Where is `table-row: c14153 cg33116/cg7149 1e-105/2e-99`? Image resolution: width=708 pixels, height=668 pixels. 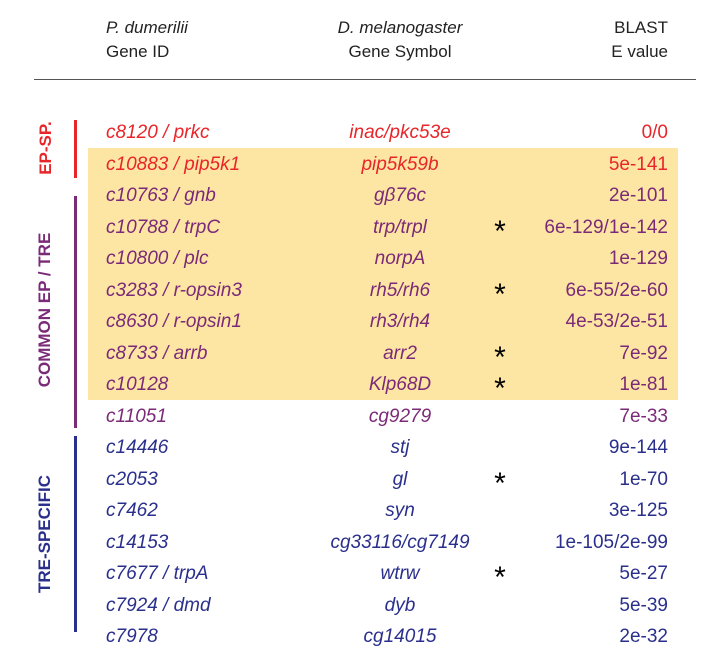
table-row: c14153 cg33116/cg7149 1e-105/2e-99 is located at coordinates (354, 542).